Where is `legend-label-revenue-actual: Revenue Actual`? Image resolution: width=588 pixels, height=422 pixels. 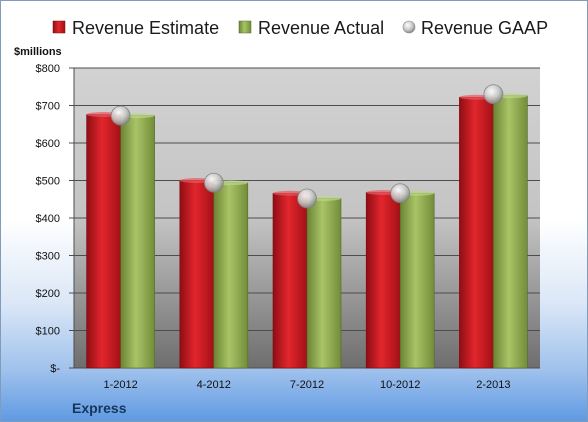 legend-label-revenue-actual: Revenue Actual is located at coordinates (321, 28).